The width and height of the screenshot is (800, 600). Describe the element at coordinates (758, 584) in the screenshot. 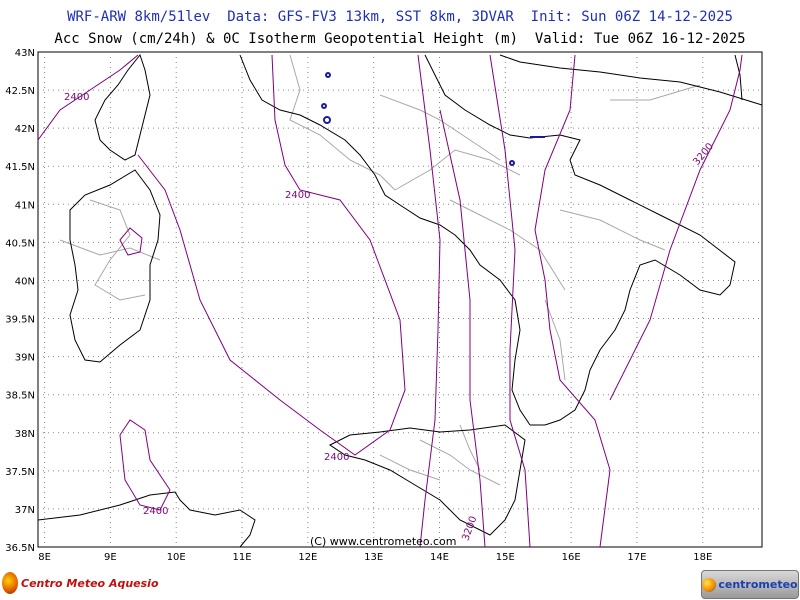

I see `logo-right-text: centrometeo` at that location.